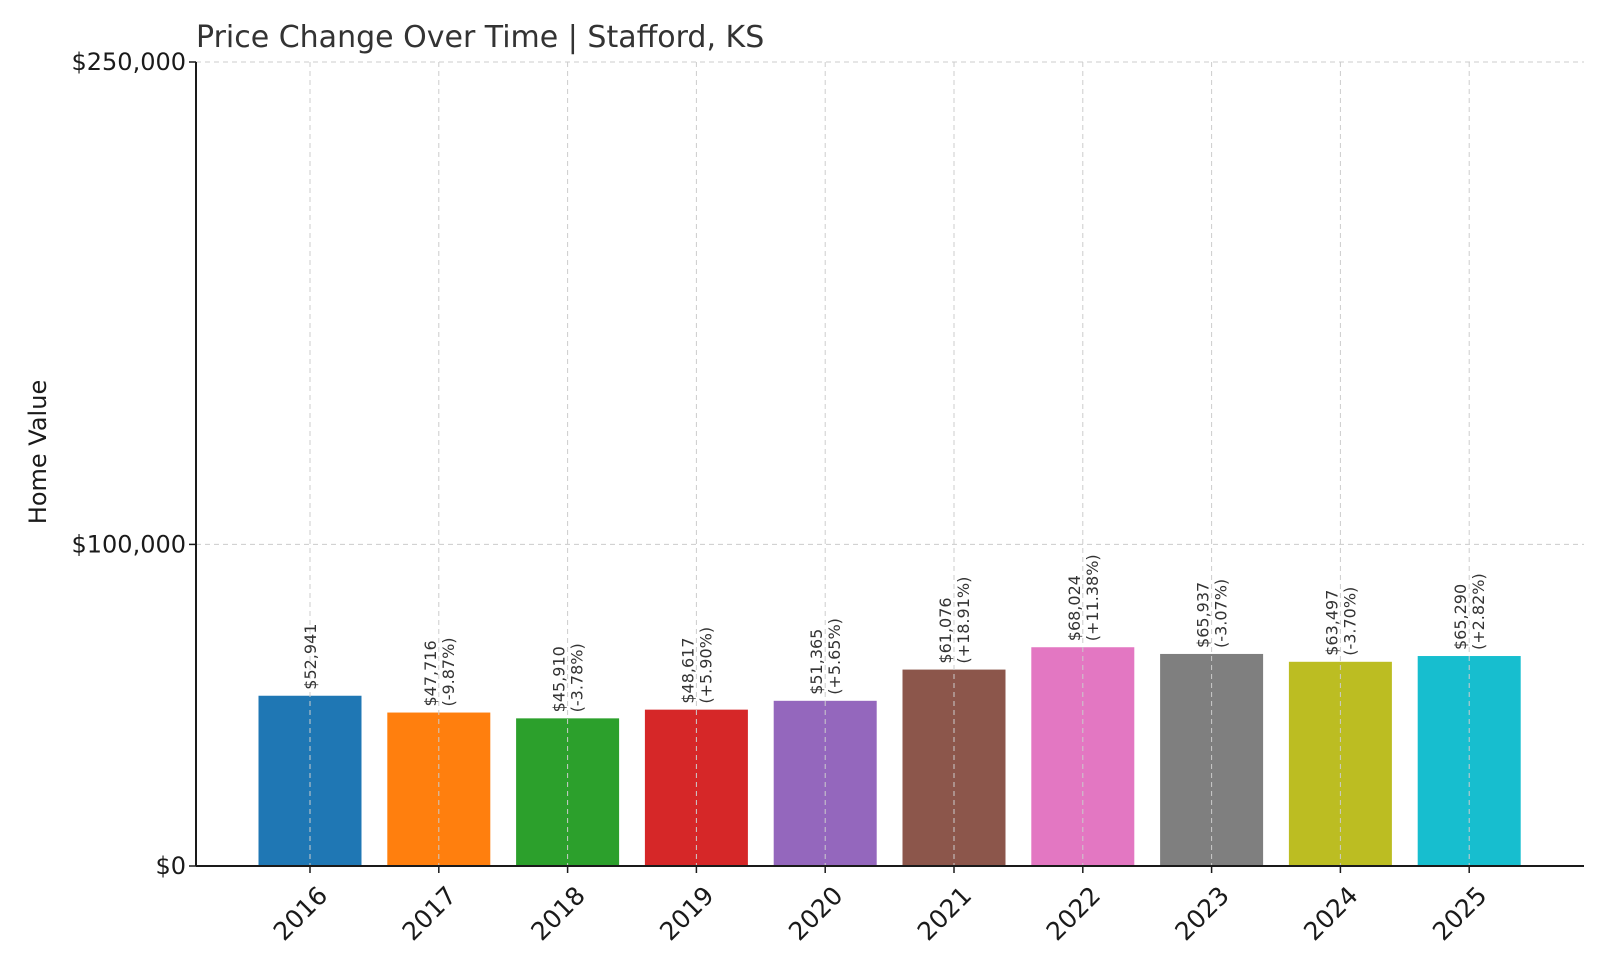 This screenshot has height=960, width=1600. I want to click on value-label: $48,617, so click(687, 670).